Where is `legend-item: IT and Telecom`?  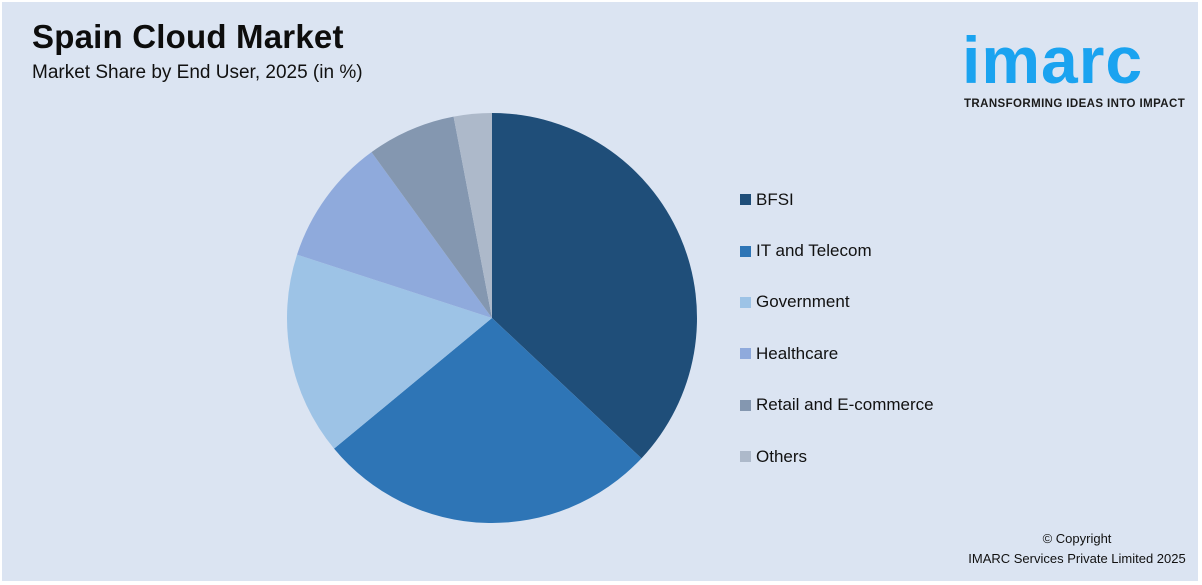
legend-item: IT and Telecom is located at coordinates (837, 250).